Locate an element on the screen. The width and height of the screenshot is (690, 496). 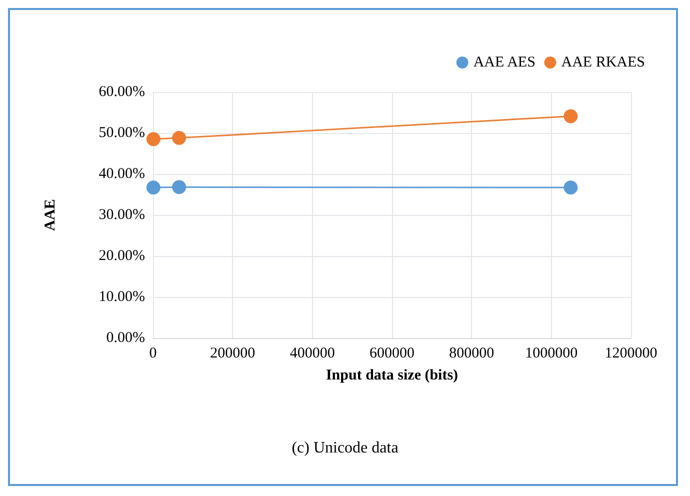
x-tick-label: 1200000 is located at coordinates (631, 354).